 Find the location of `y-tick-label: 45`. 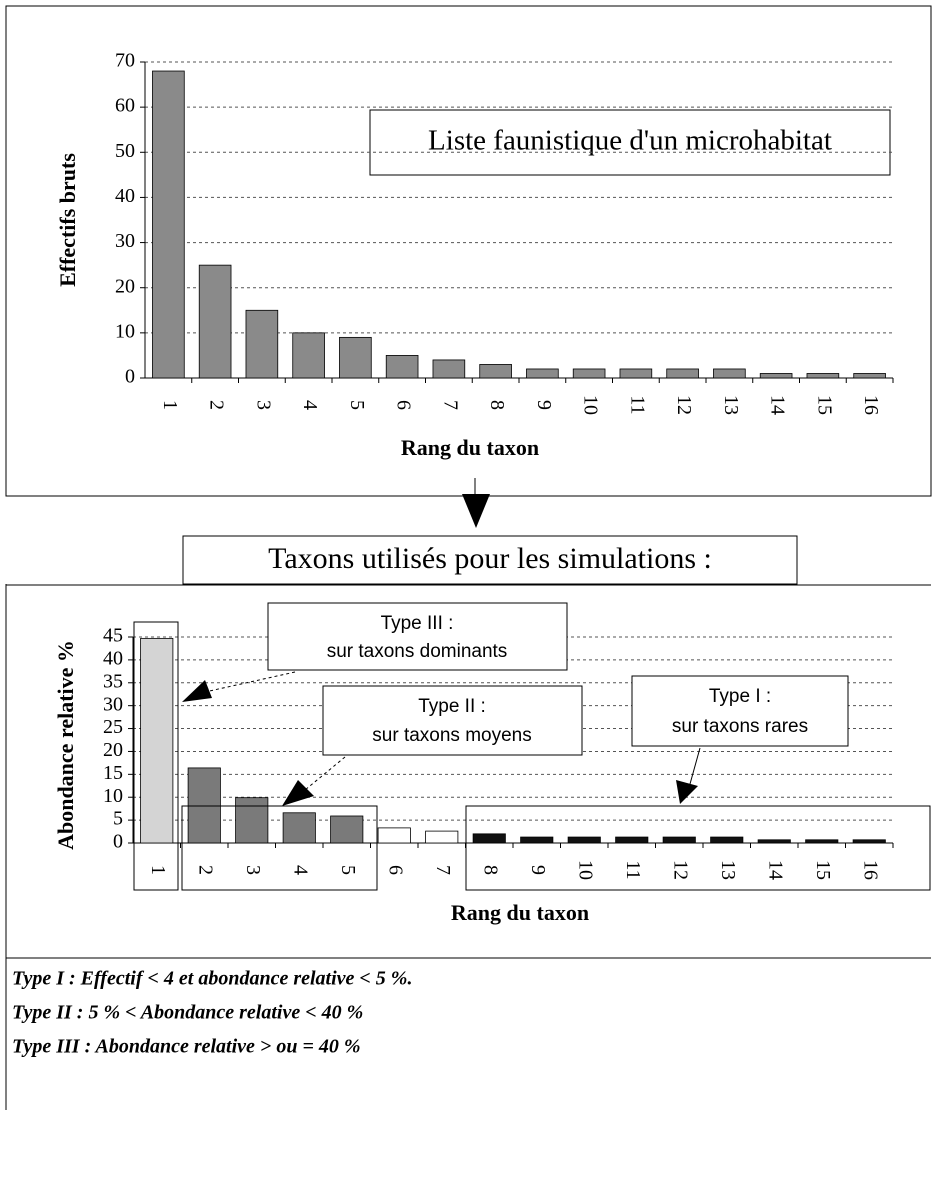

y-tick-label: 45 is located at coordinates (113, 636).